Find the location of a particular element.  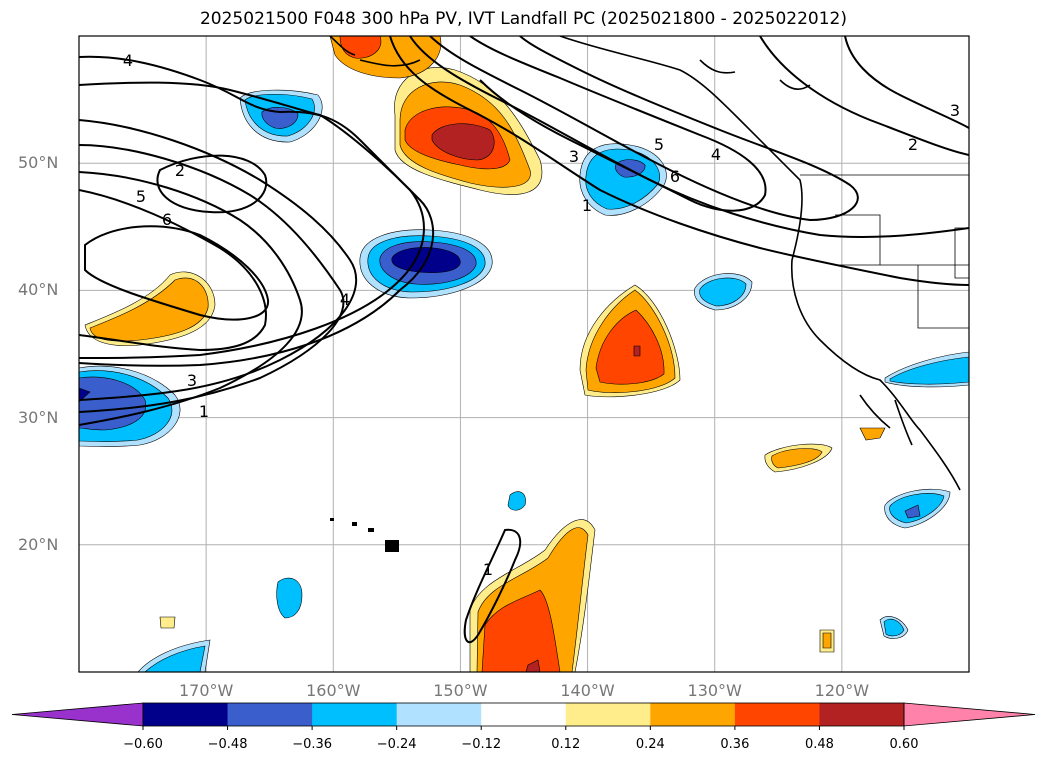

colorbar-tick-label: −0.12 is located at coordinates (481, 744).